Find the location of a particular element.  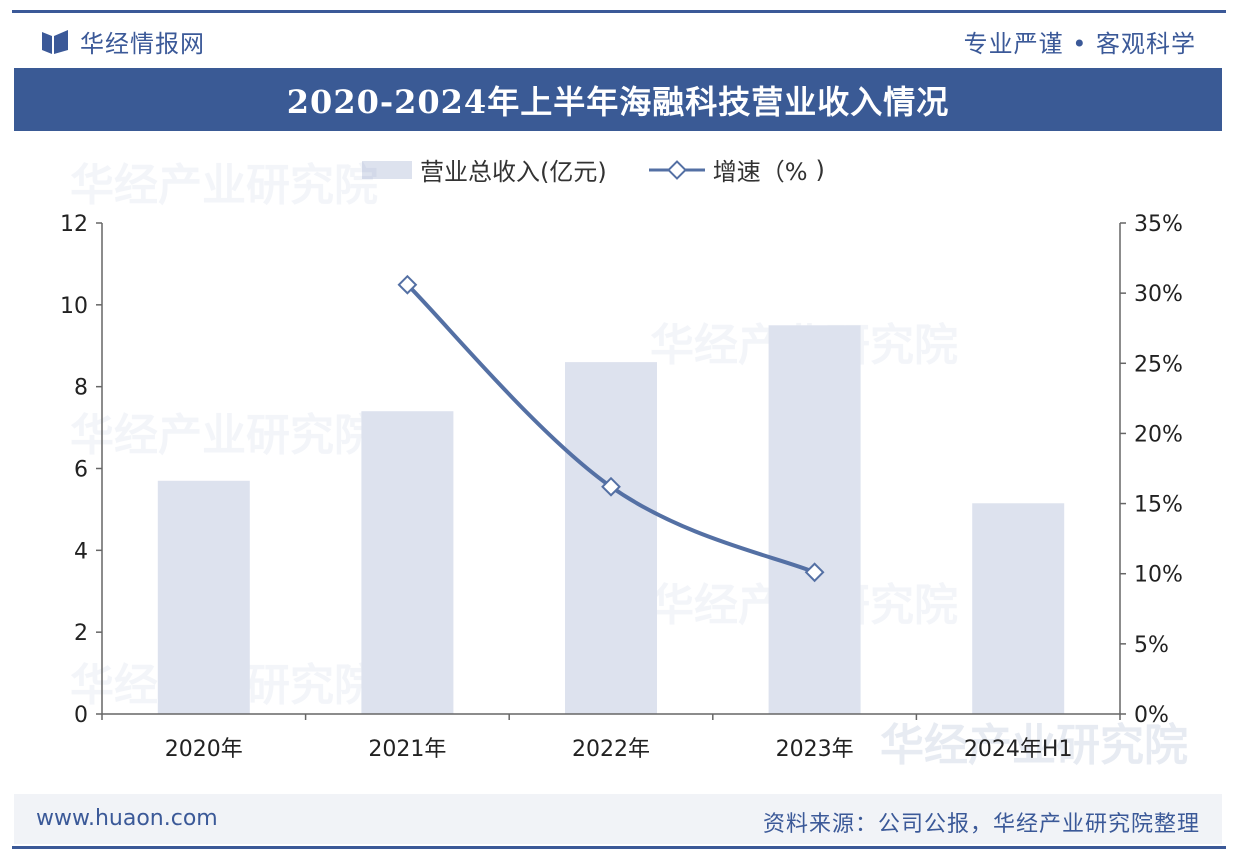

y-left-tick-label: 0 is located at coordinates (81, 715).